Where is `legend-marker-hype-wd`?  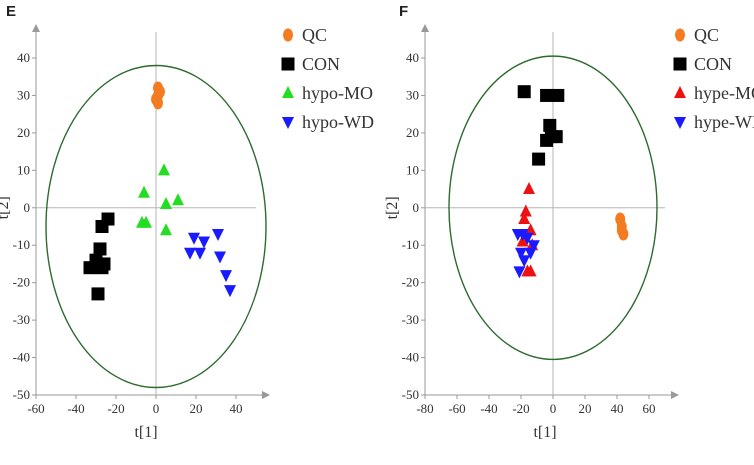 legend-marker-hype-wd is located at coordinates (680, 123).